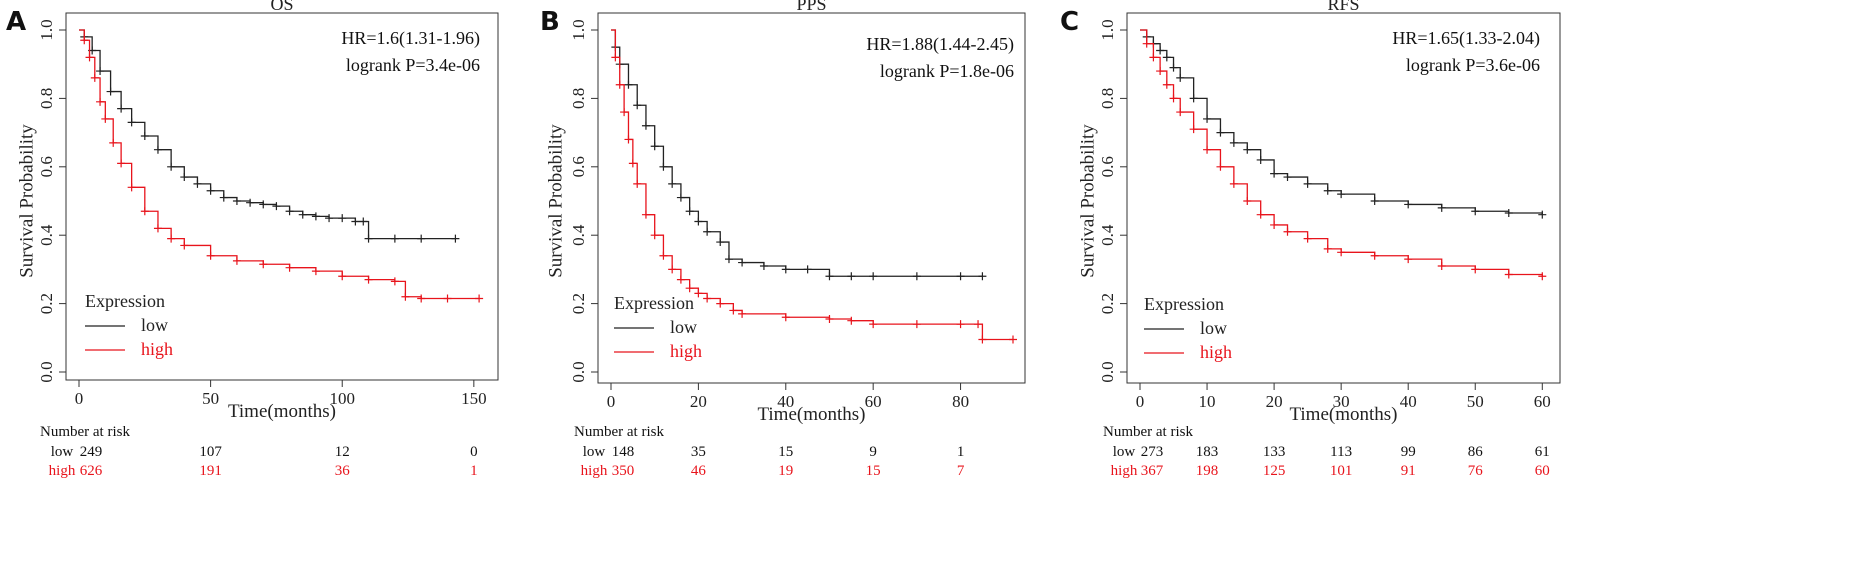 This screenshot has width=1875, height=577. What do you see at coordinates (623, 471) in the screenshot?
I see `risk-value: 350` at bounding box center [623, 471].